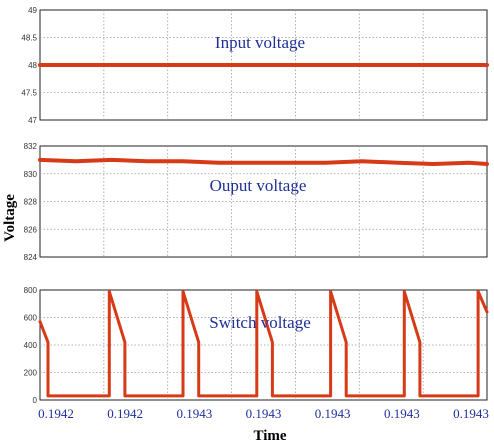 Image resolution: width=494 pixels, height=447 pixels. Describe the element at coordinates (260, 42) in the screenshot. I see `panel-annotation-1: Input voltage` at that location.